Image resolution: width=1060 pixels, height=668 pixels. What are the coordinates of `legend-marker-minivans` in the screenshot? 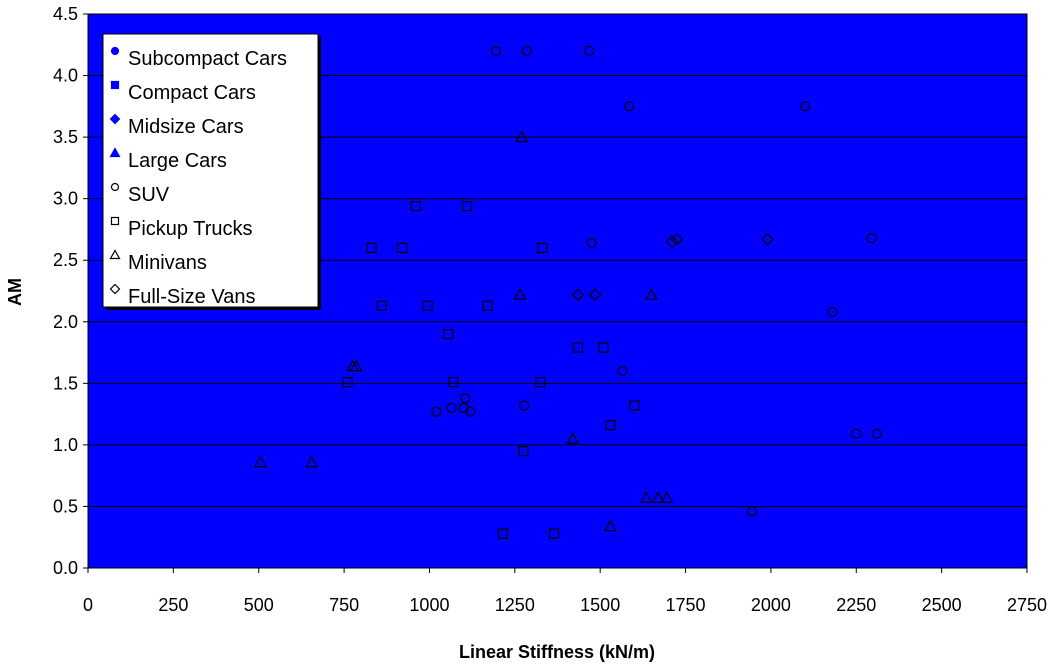 It's located at (115, 254).